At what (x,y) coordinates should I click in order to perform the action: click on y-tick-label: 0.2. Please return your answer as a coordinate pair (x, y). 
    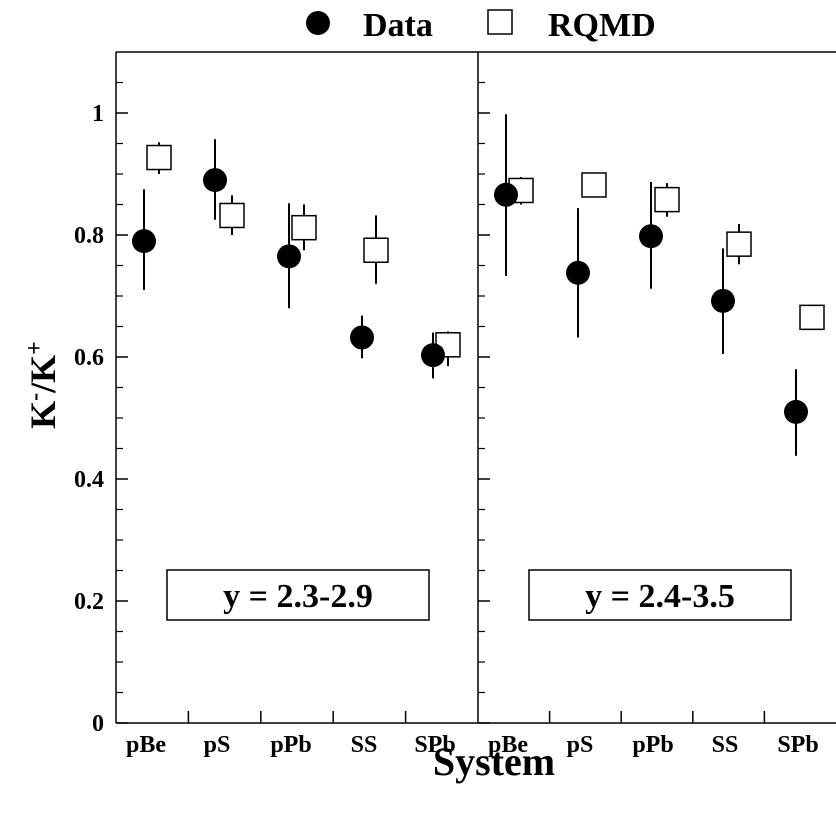
    Looking at the image, I should click on (89, 602).